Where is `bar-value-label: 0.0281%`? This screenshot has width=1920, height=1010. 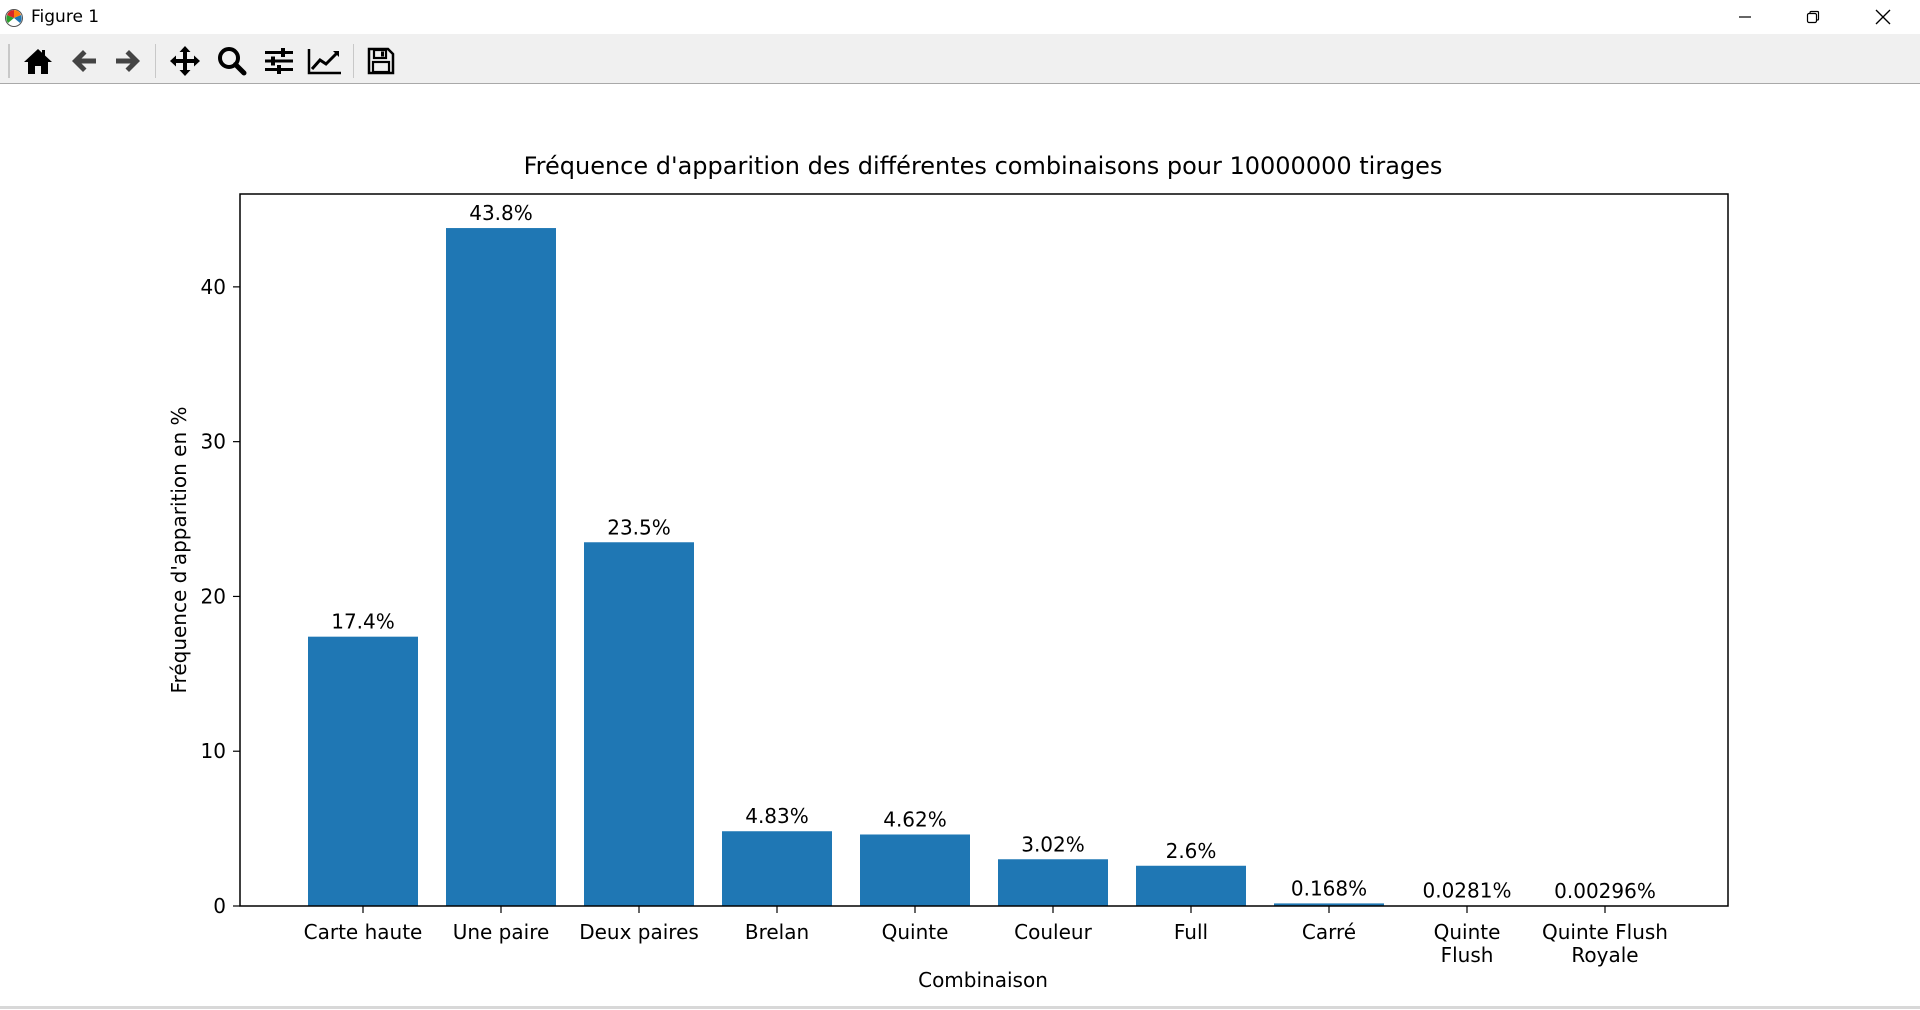
bar-value-label: 0.0281% is located at coordinates (1467, 891).